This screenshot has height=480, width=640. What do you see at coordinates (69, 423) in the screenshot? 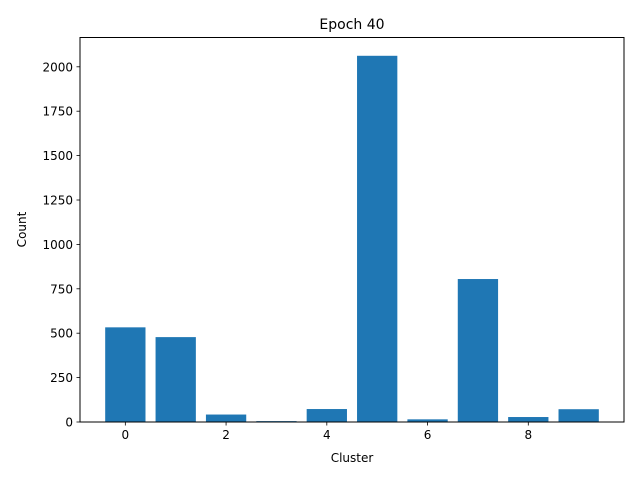
I see `y-tick-label: 0` at bounding box center [69, 423].